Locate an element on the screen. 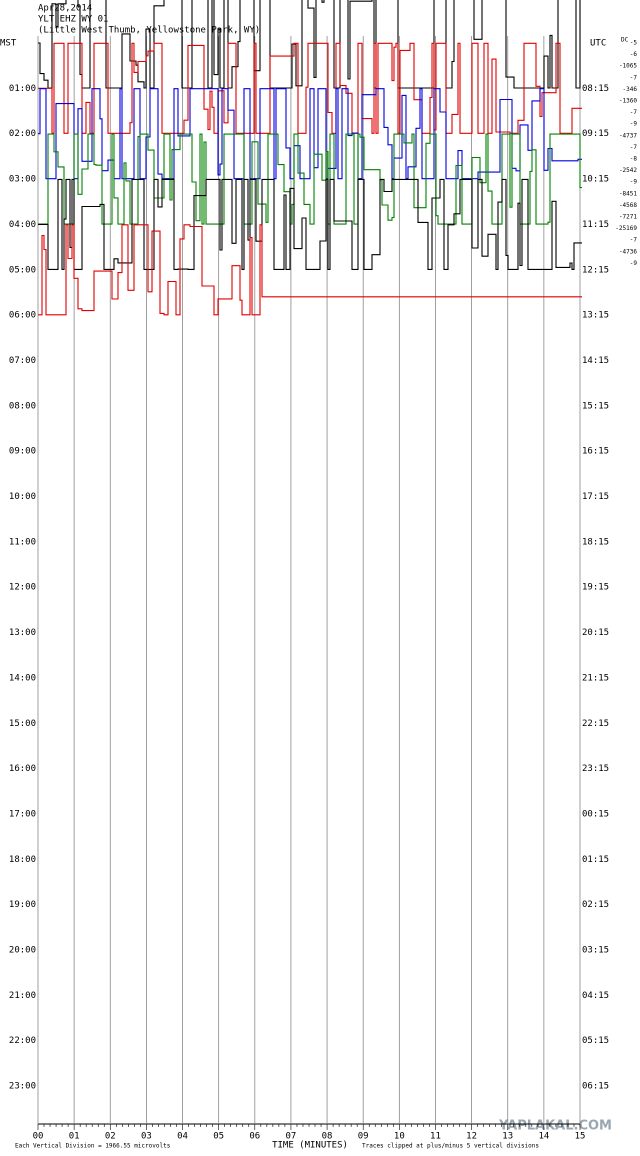 Image resolution: width=640 pixels, height=1156 pixels. right-hour-label: 06:15 is located at coordinates (595, 1087).